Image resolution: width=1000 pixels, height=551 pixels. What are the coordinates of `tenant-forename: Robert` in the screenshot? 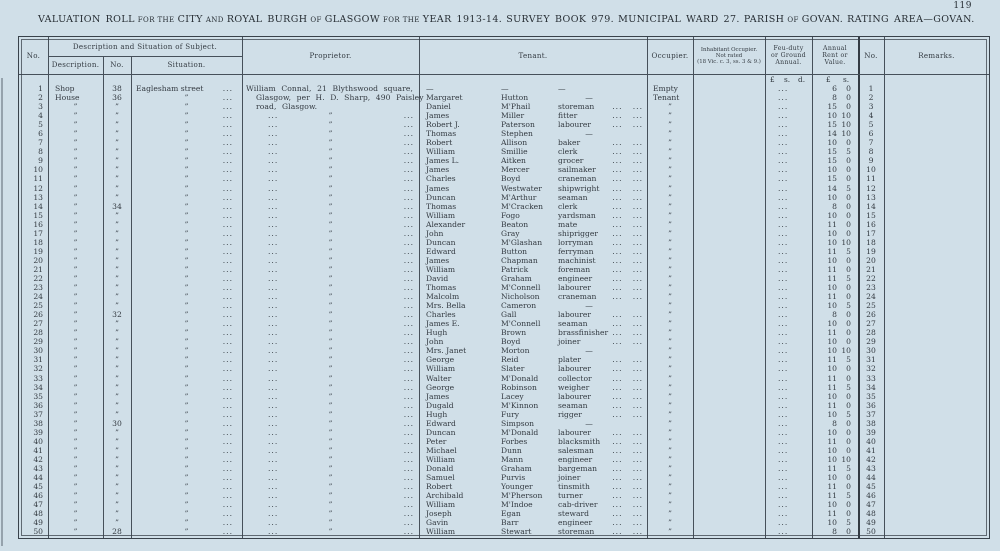 It's located at (439, 143).